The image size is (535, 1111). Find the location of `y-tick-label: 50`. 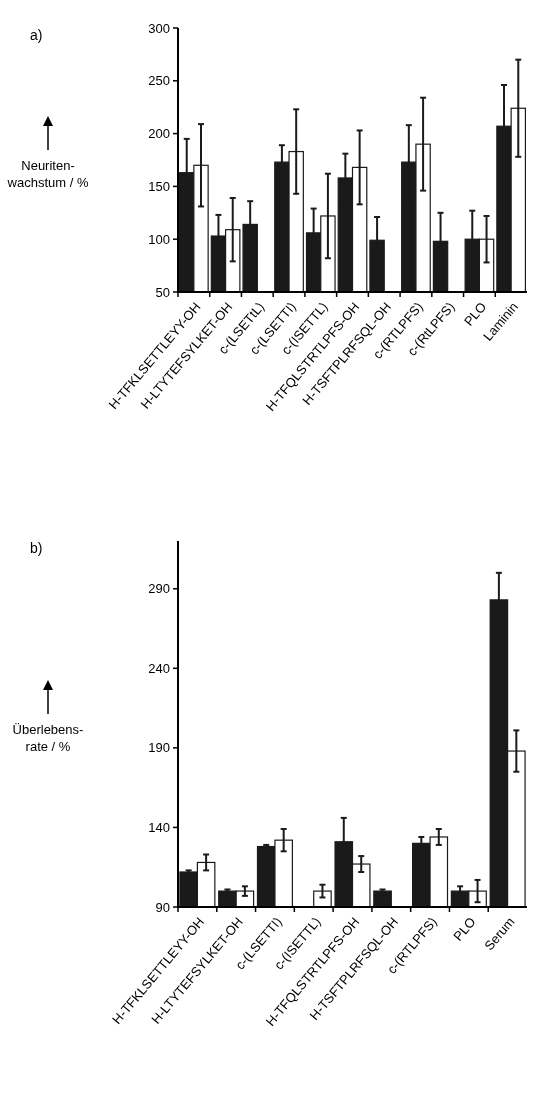

y-tick-label: 50 is located at coordinates (162, 292).